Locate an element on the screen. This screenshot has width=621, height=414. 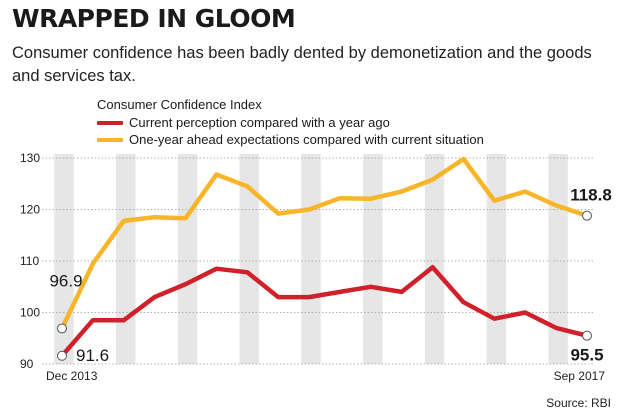
y-tick-label: 130 is located at coordinates (30, 158).